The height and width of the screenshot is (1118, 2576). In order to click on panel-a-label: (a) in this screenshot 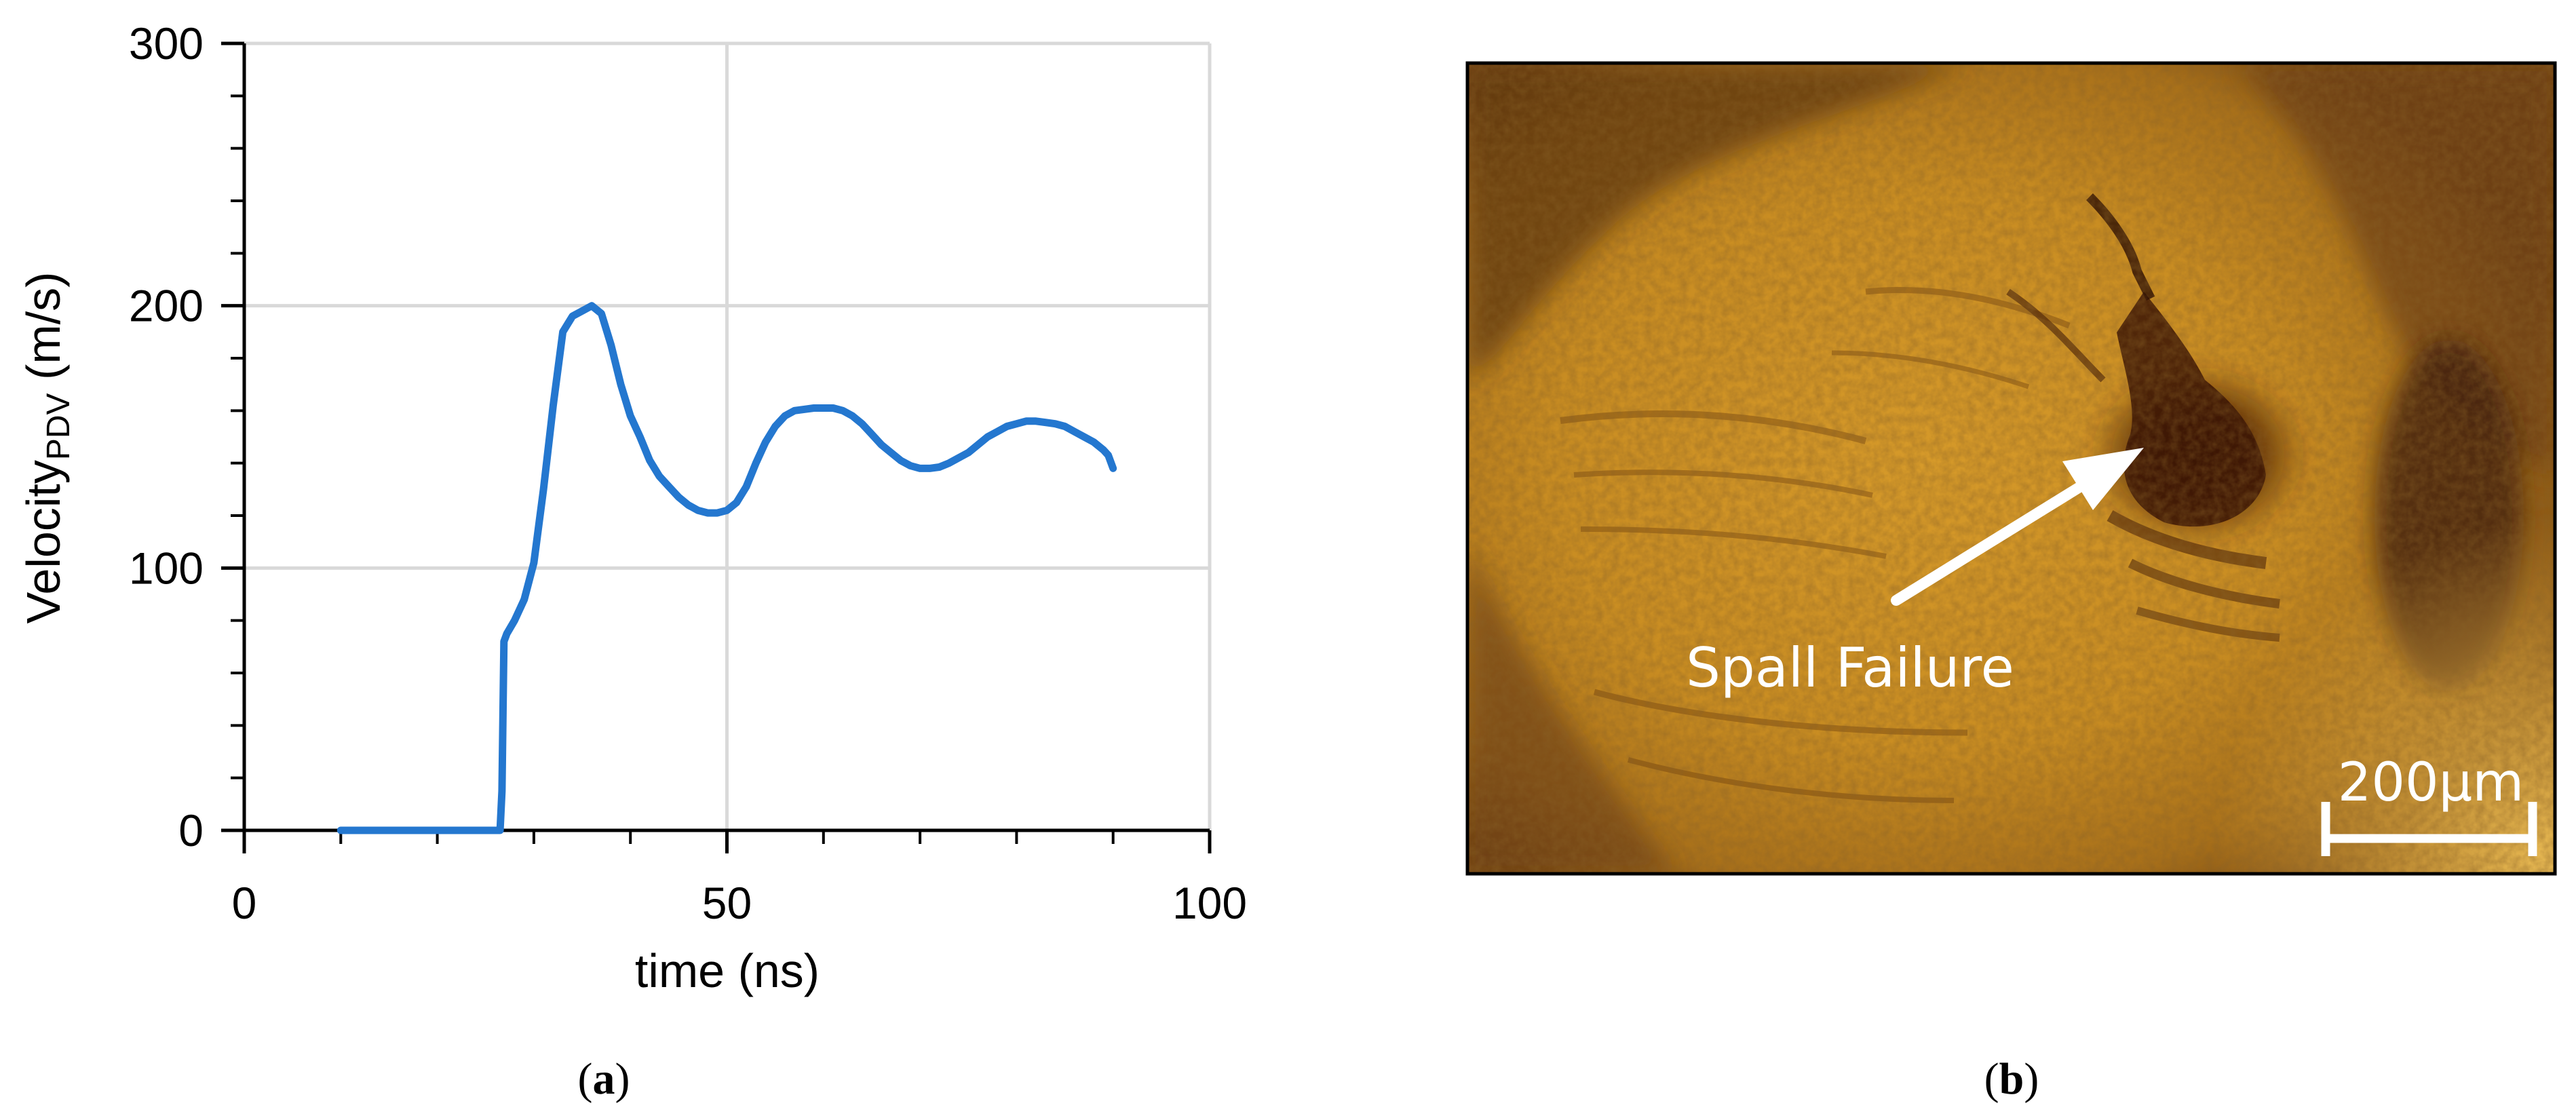, I will do `click(604, 1079)`.